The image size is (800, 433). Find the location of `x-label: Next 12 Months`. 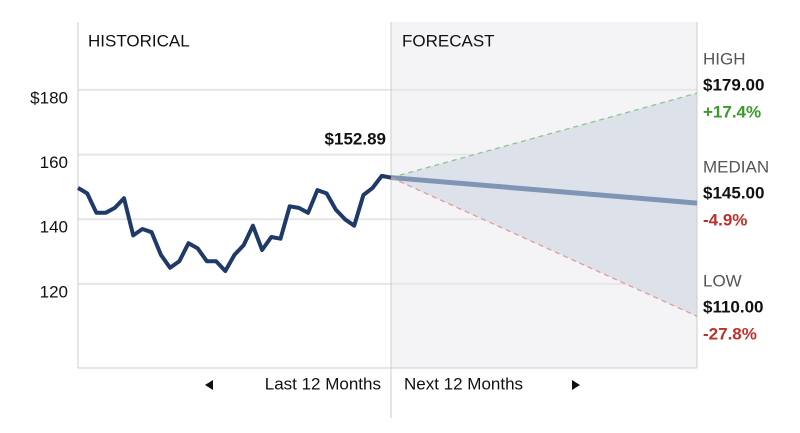

x-label: Next 12 Months is located at coordinates (463, 383).